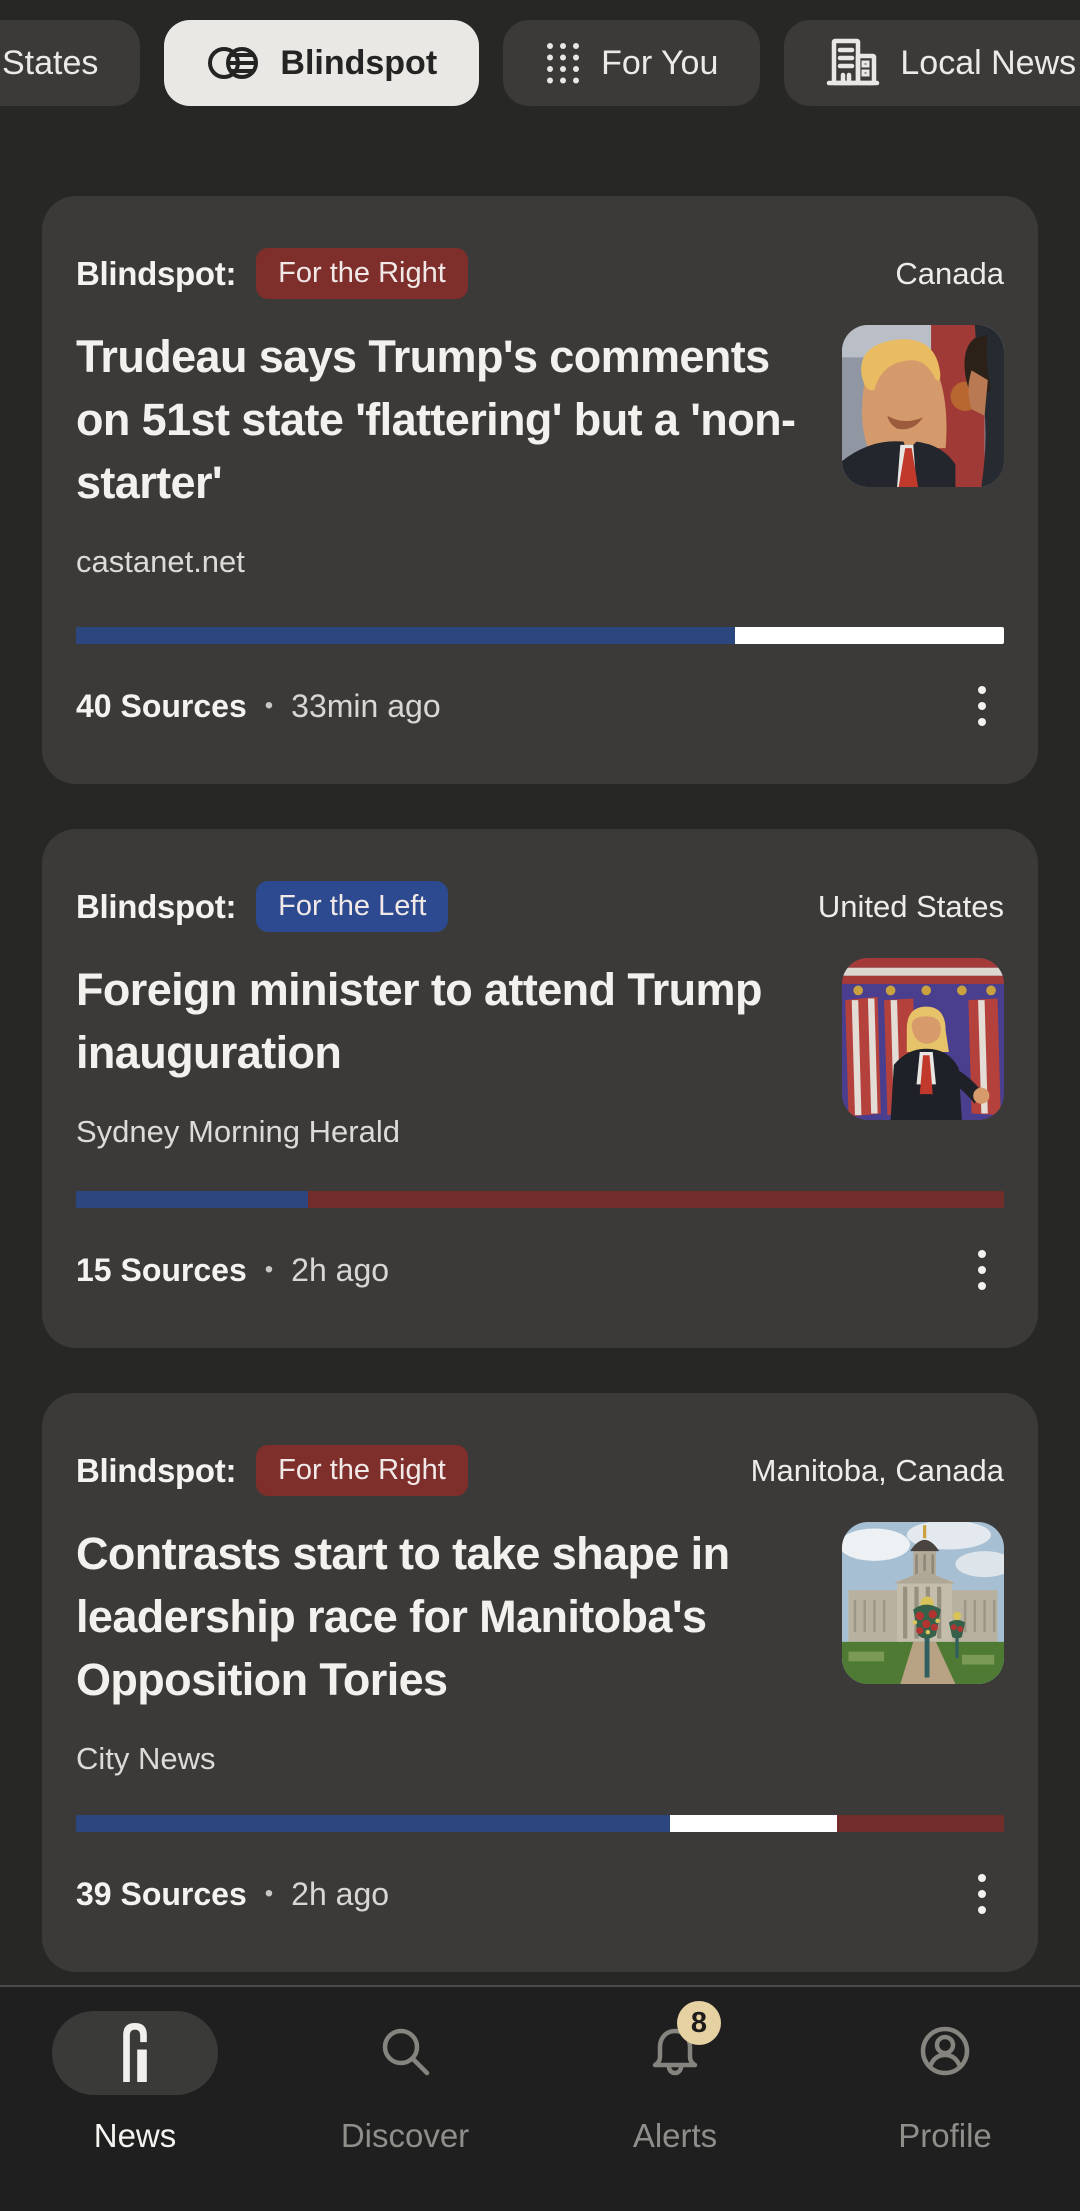 The height and width of the screenshot is (2211, 1080). Describe the element at coordinates (923, 1039) in the screenshot. I see `article-thumbnail-trump-flags` at that location.